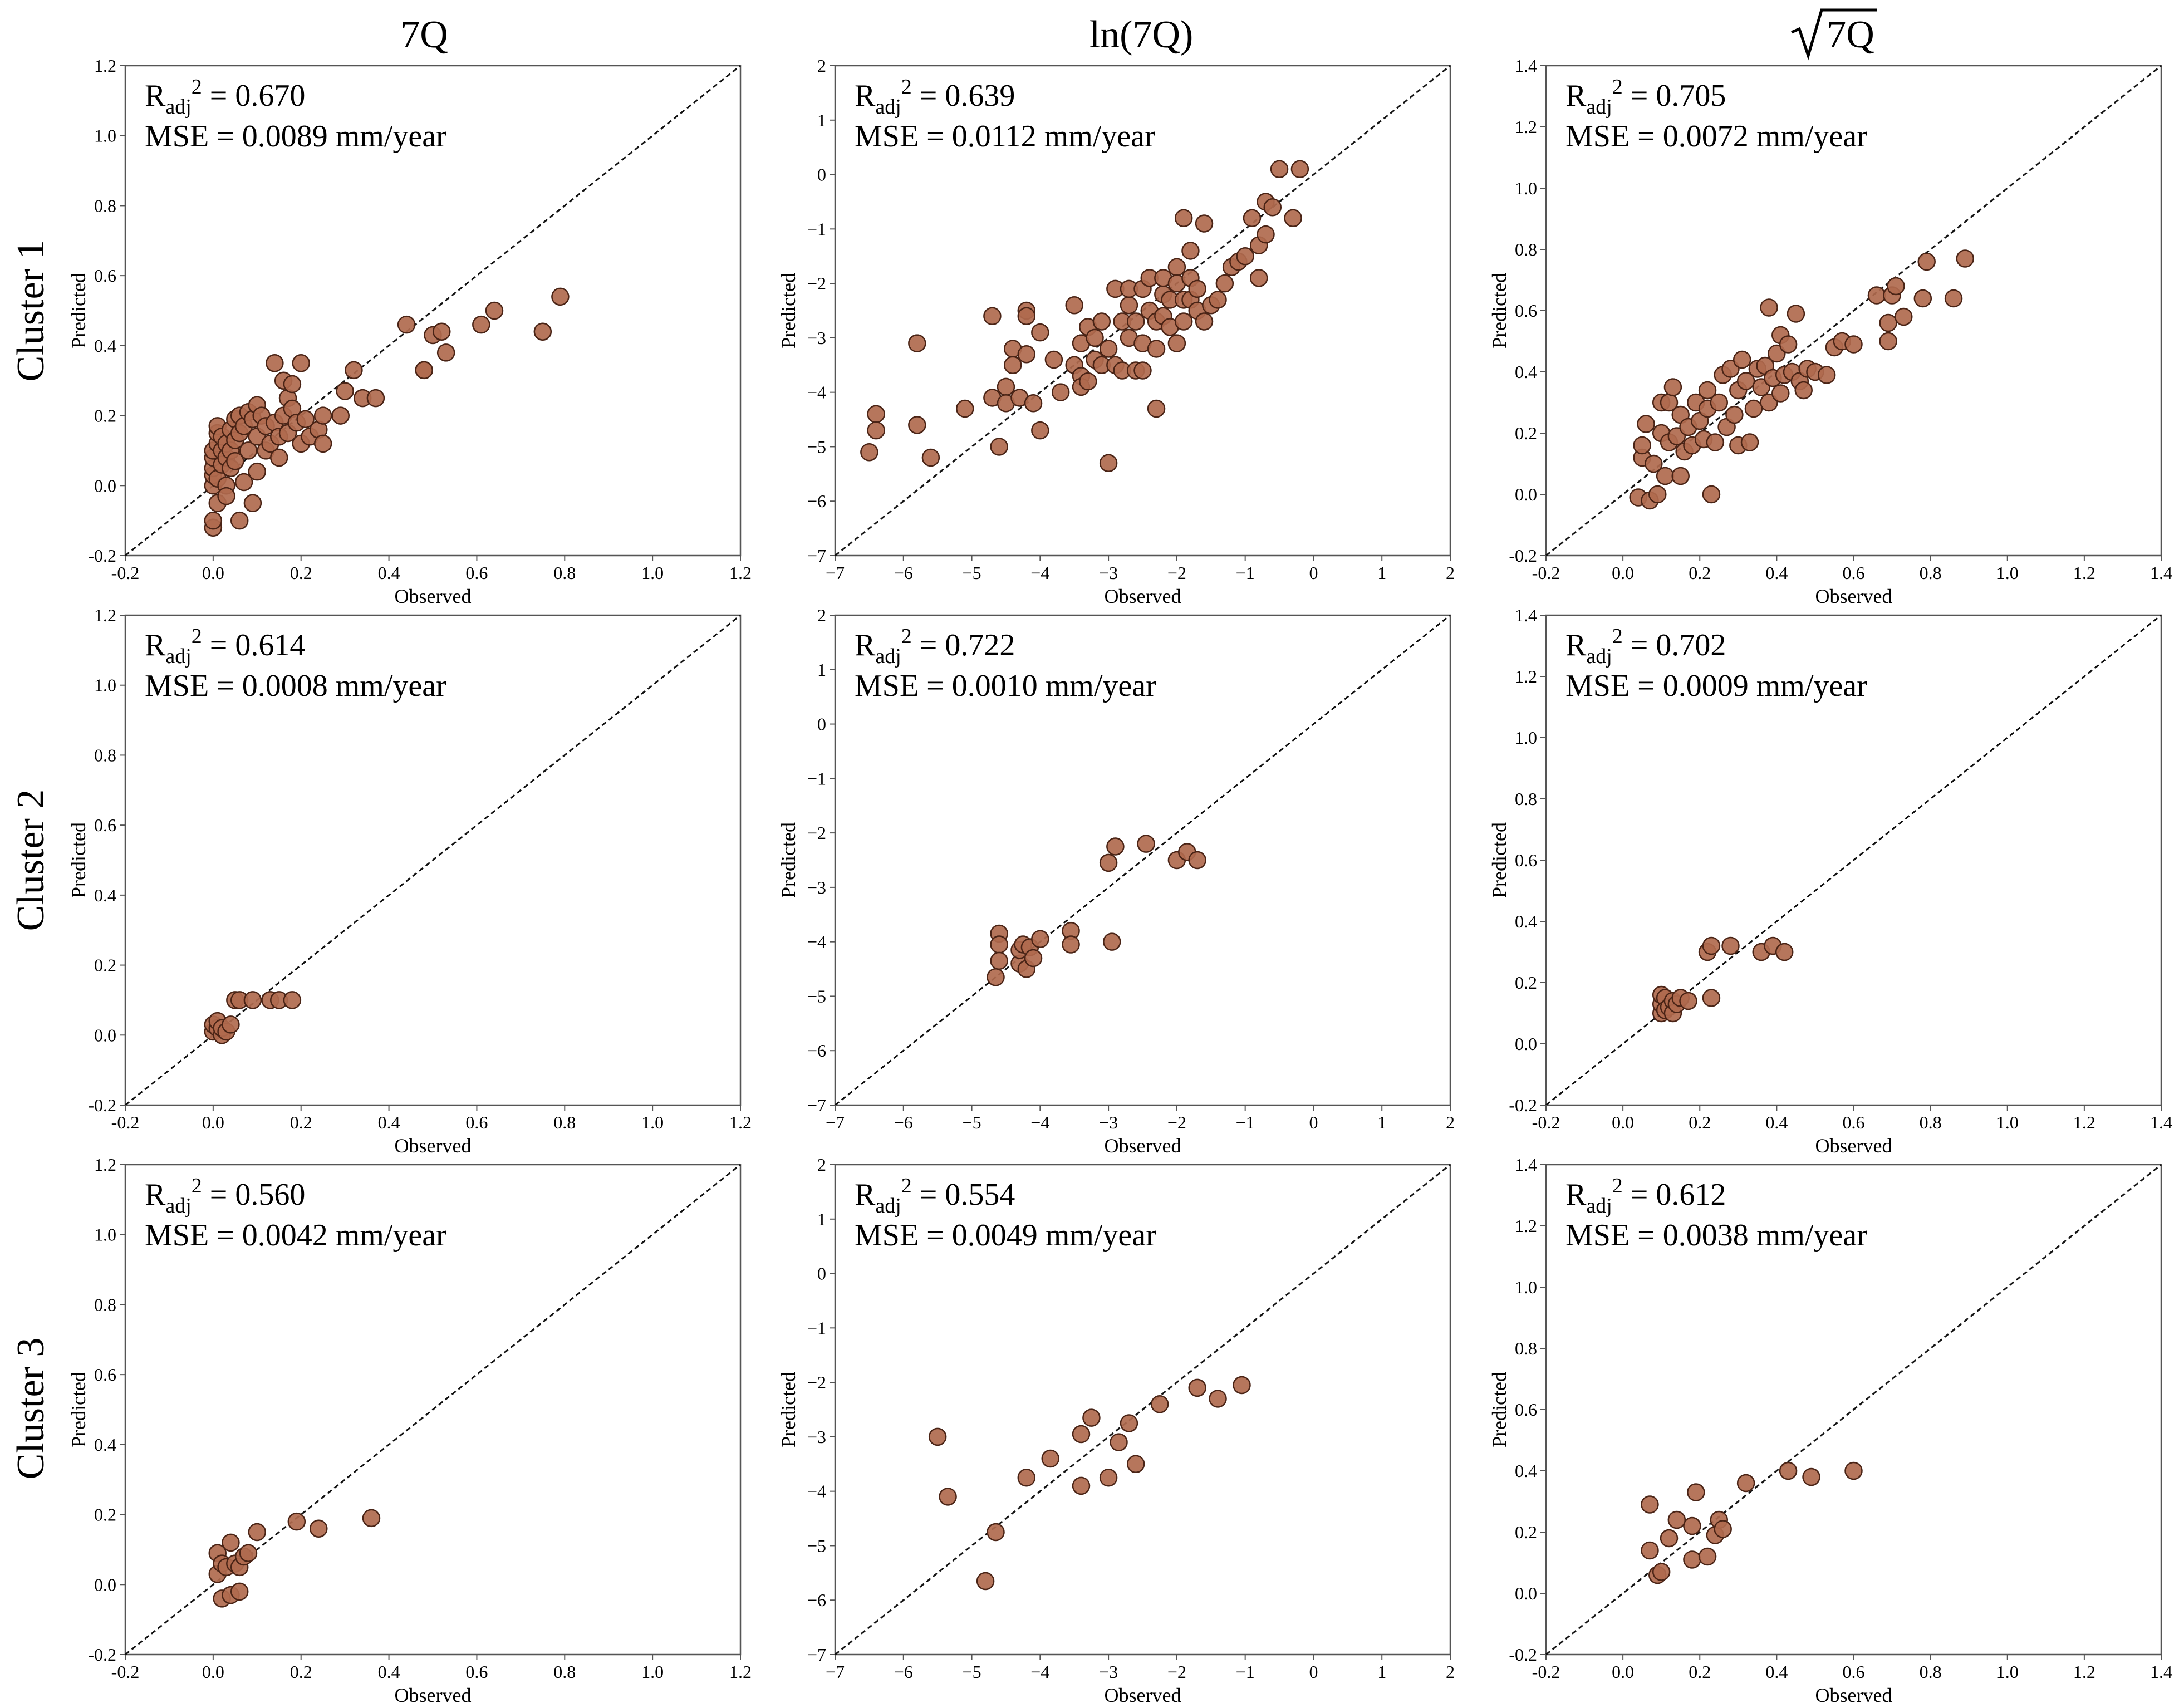 The image size is (2184, 1708). Describe the element at coordinates (105, 205) in the screenshot. I see `chart-1-1-ytick-label: 0.8` at that location.